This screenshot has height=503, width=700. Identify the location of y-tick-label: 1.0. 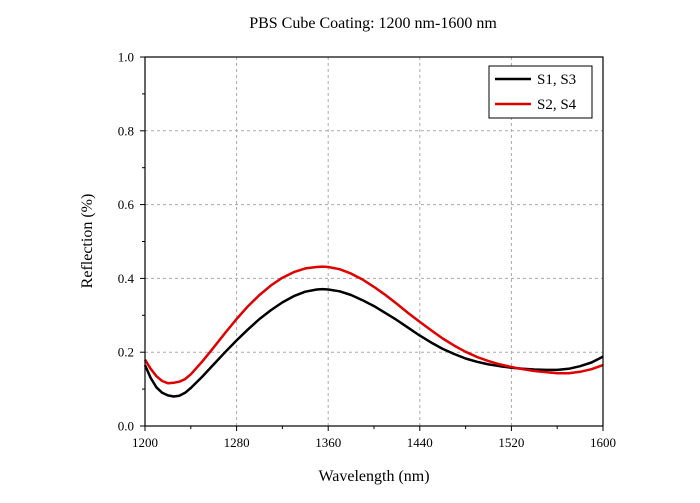
(126, 57).